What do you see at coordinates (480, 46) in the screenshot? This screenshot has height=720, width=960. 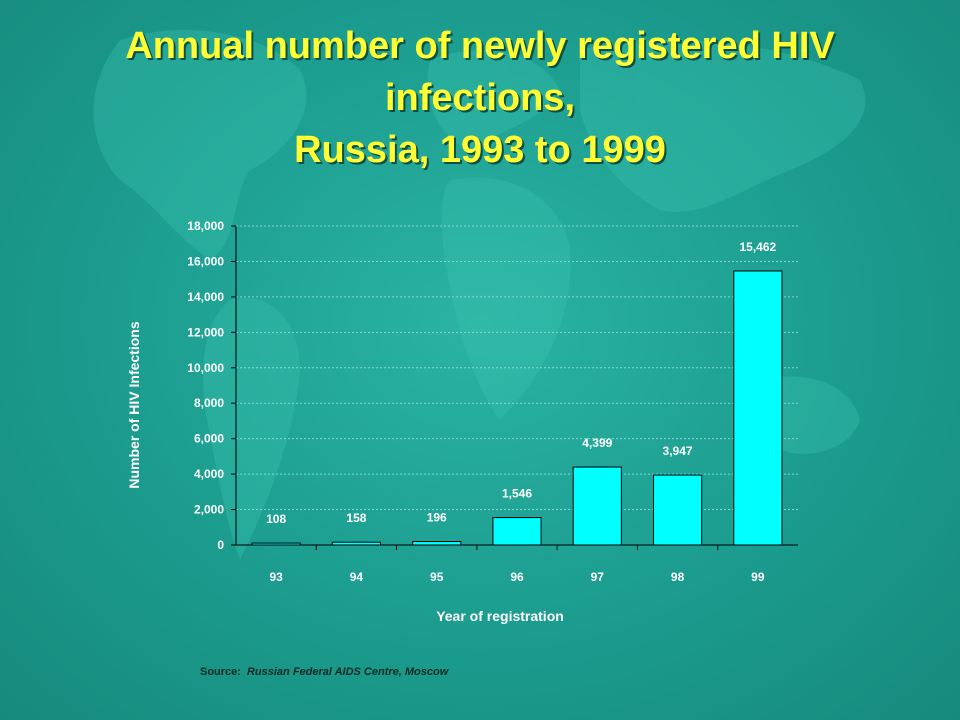 I see `title-line-1: Annual number of newly registered HIV` at bounding box center [480, 46].